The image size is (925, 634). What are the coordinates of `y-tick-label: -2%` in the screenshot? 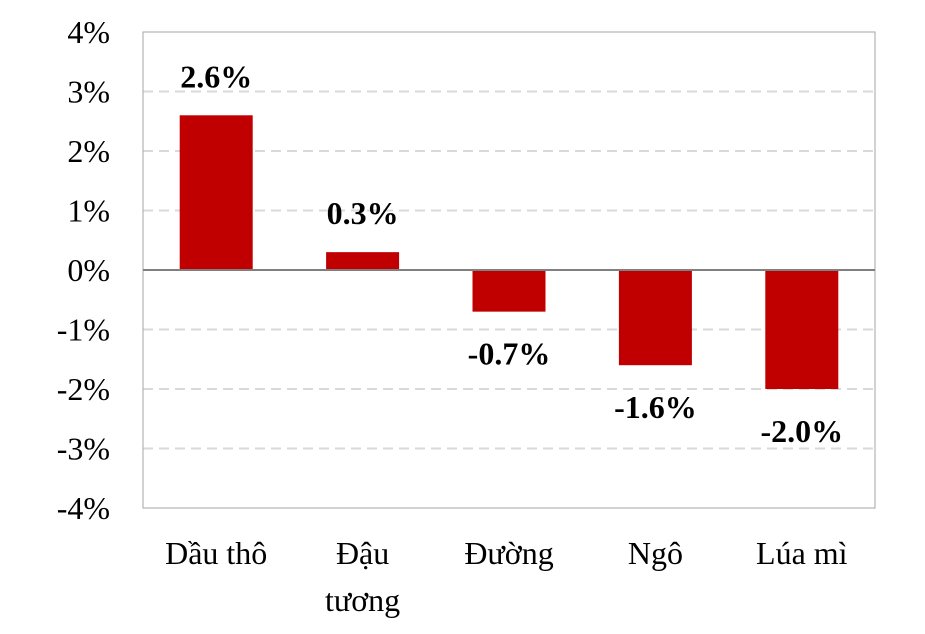 It's located at (83, 389).